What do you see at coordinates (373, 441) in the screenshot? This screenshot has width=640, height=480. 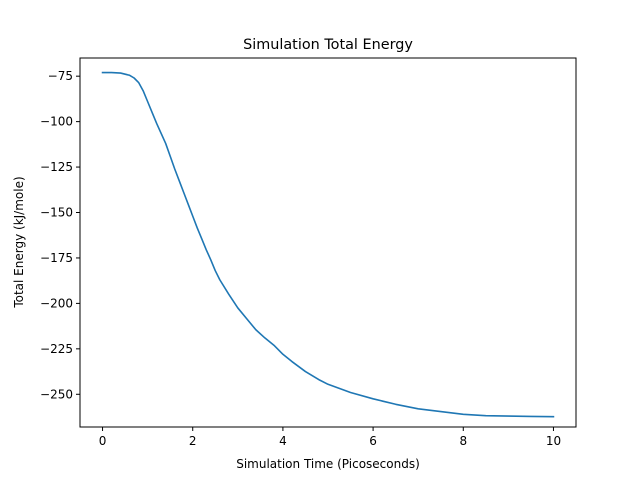 I see `x-tick-label: 6` at bounding box center [373, 441].